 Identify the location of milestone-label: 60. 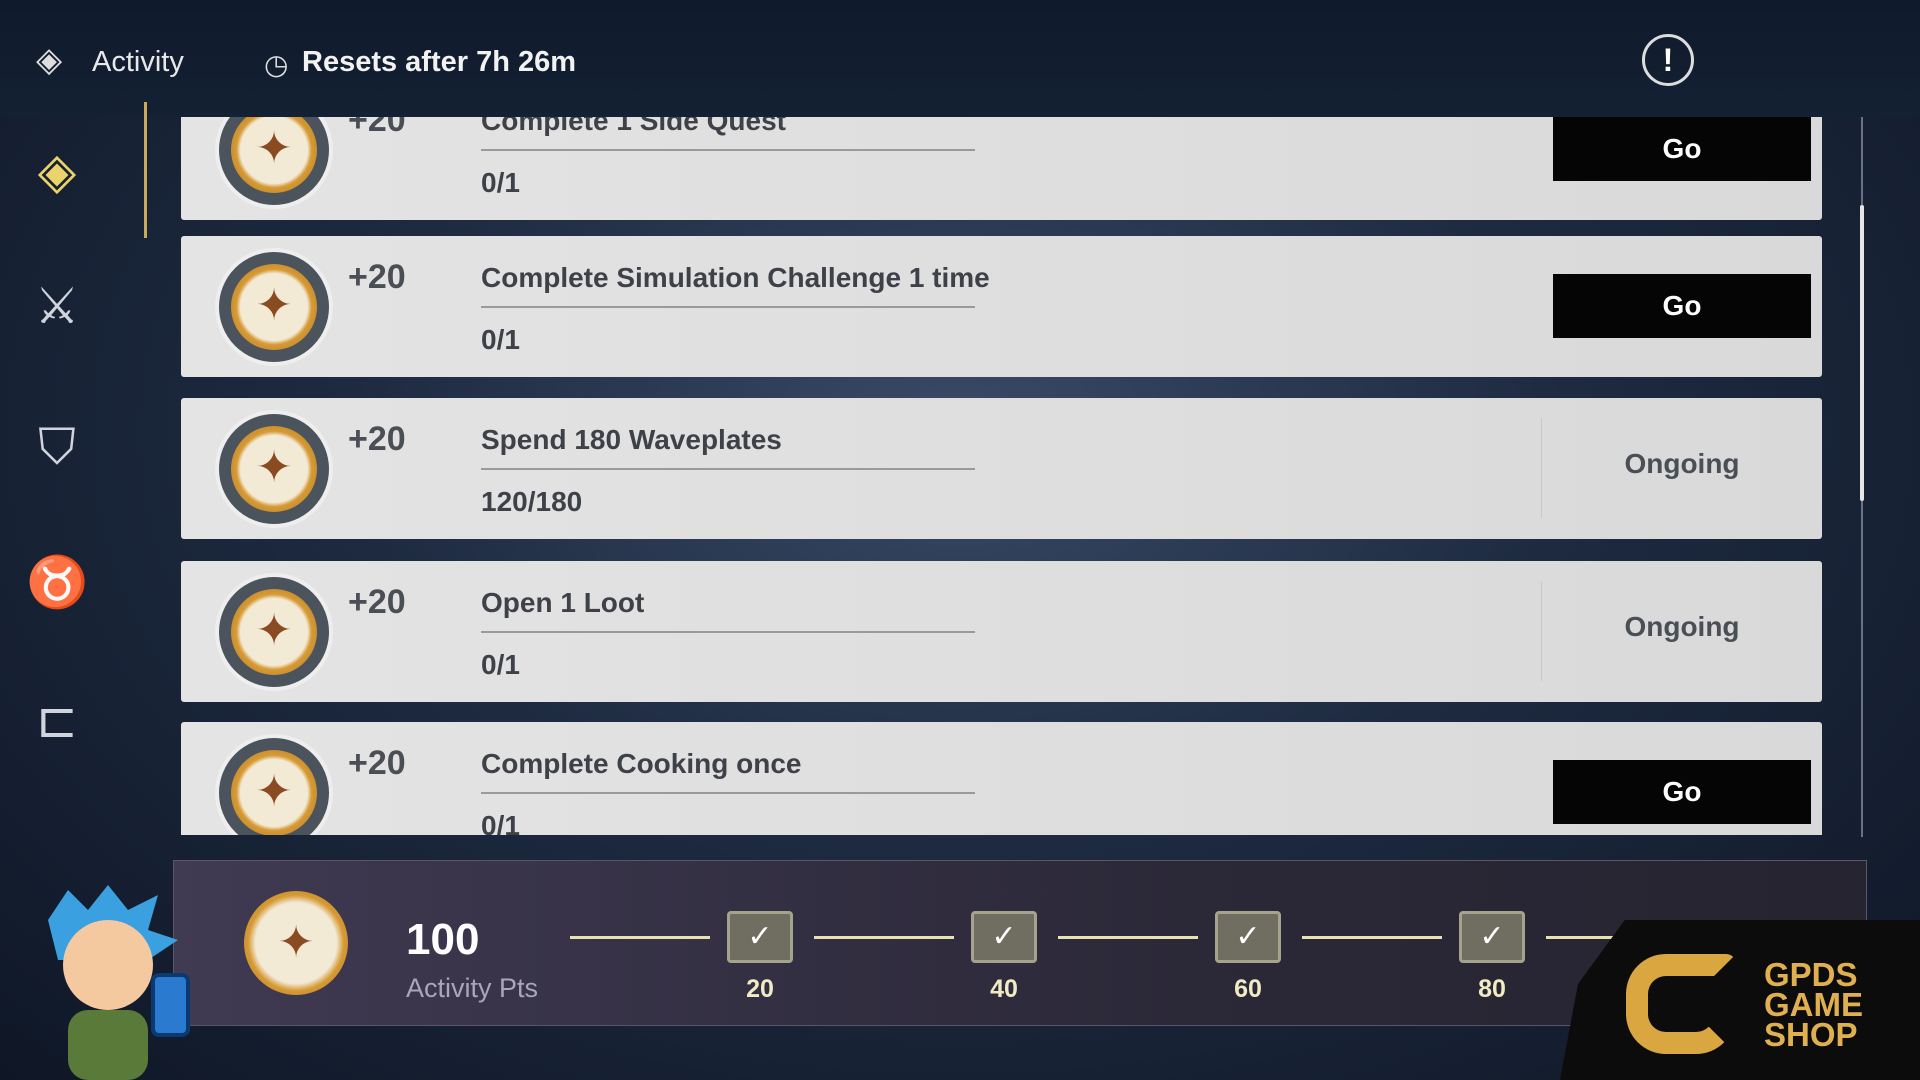
(1248, 989).